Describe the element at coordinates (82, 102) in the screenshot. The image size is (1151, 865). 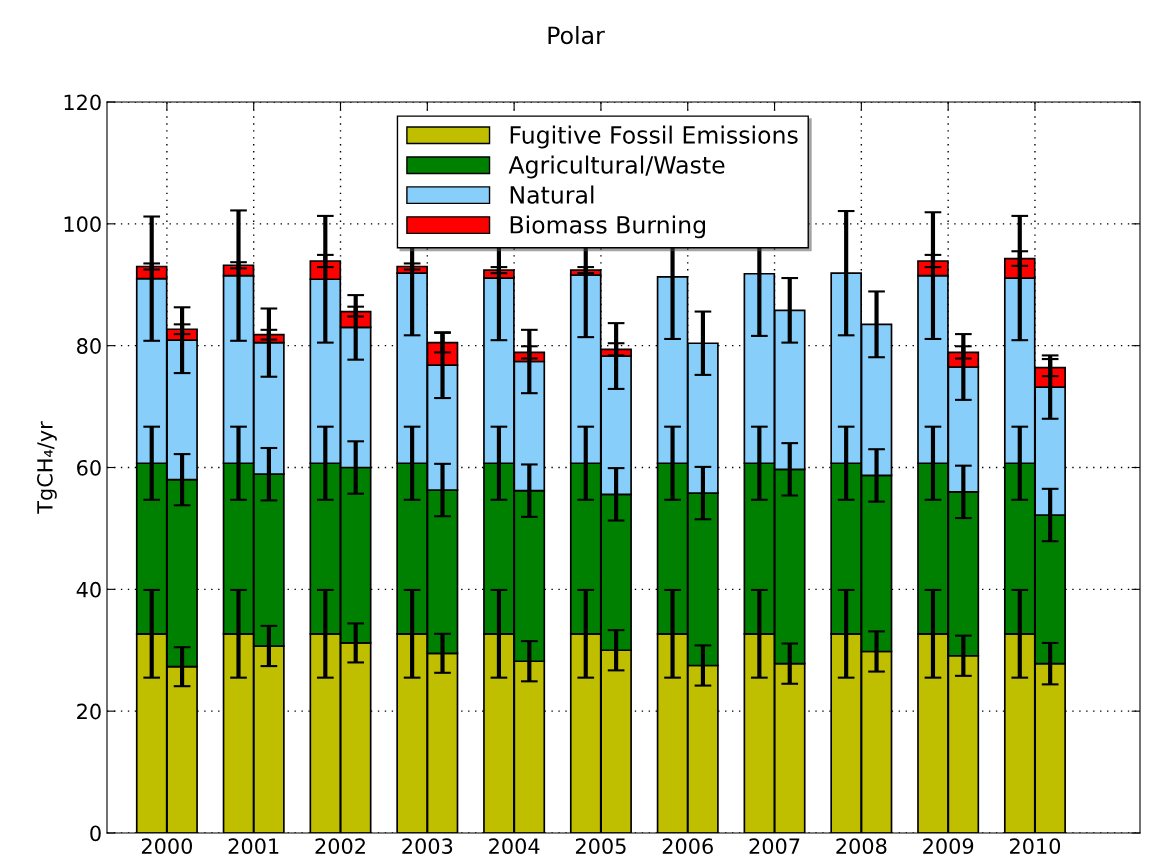
I see `y-tick-label: 120` at that location.